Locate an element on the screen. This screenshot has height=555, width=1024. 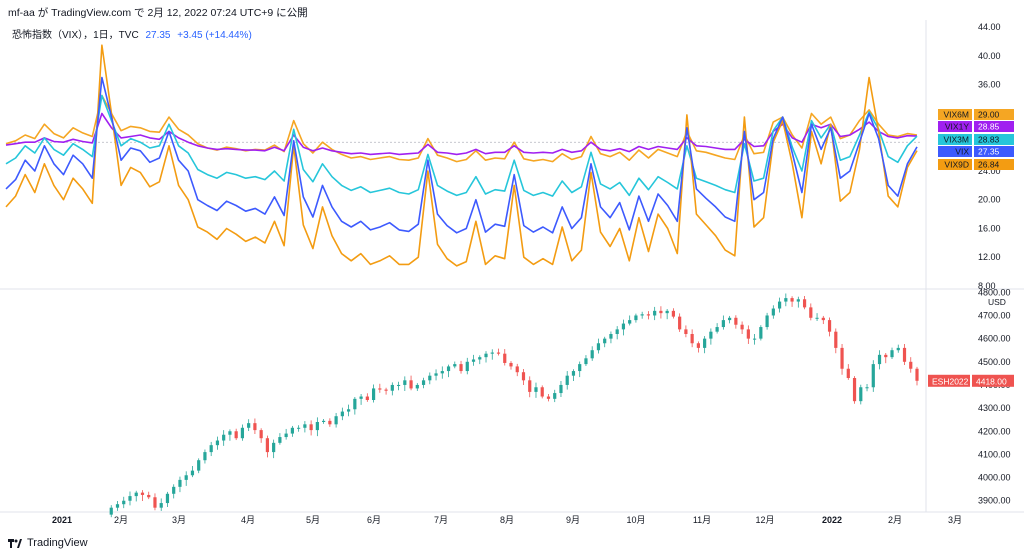
brand-footer: TradingView is located at coordinates (48, 543).